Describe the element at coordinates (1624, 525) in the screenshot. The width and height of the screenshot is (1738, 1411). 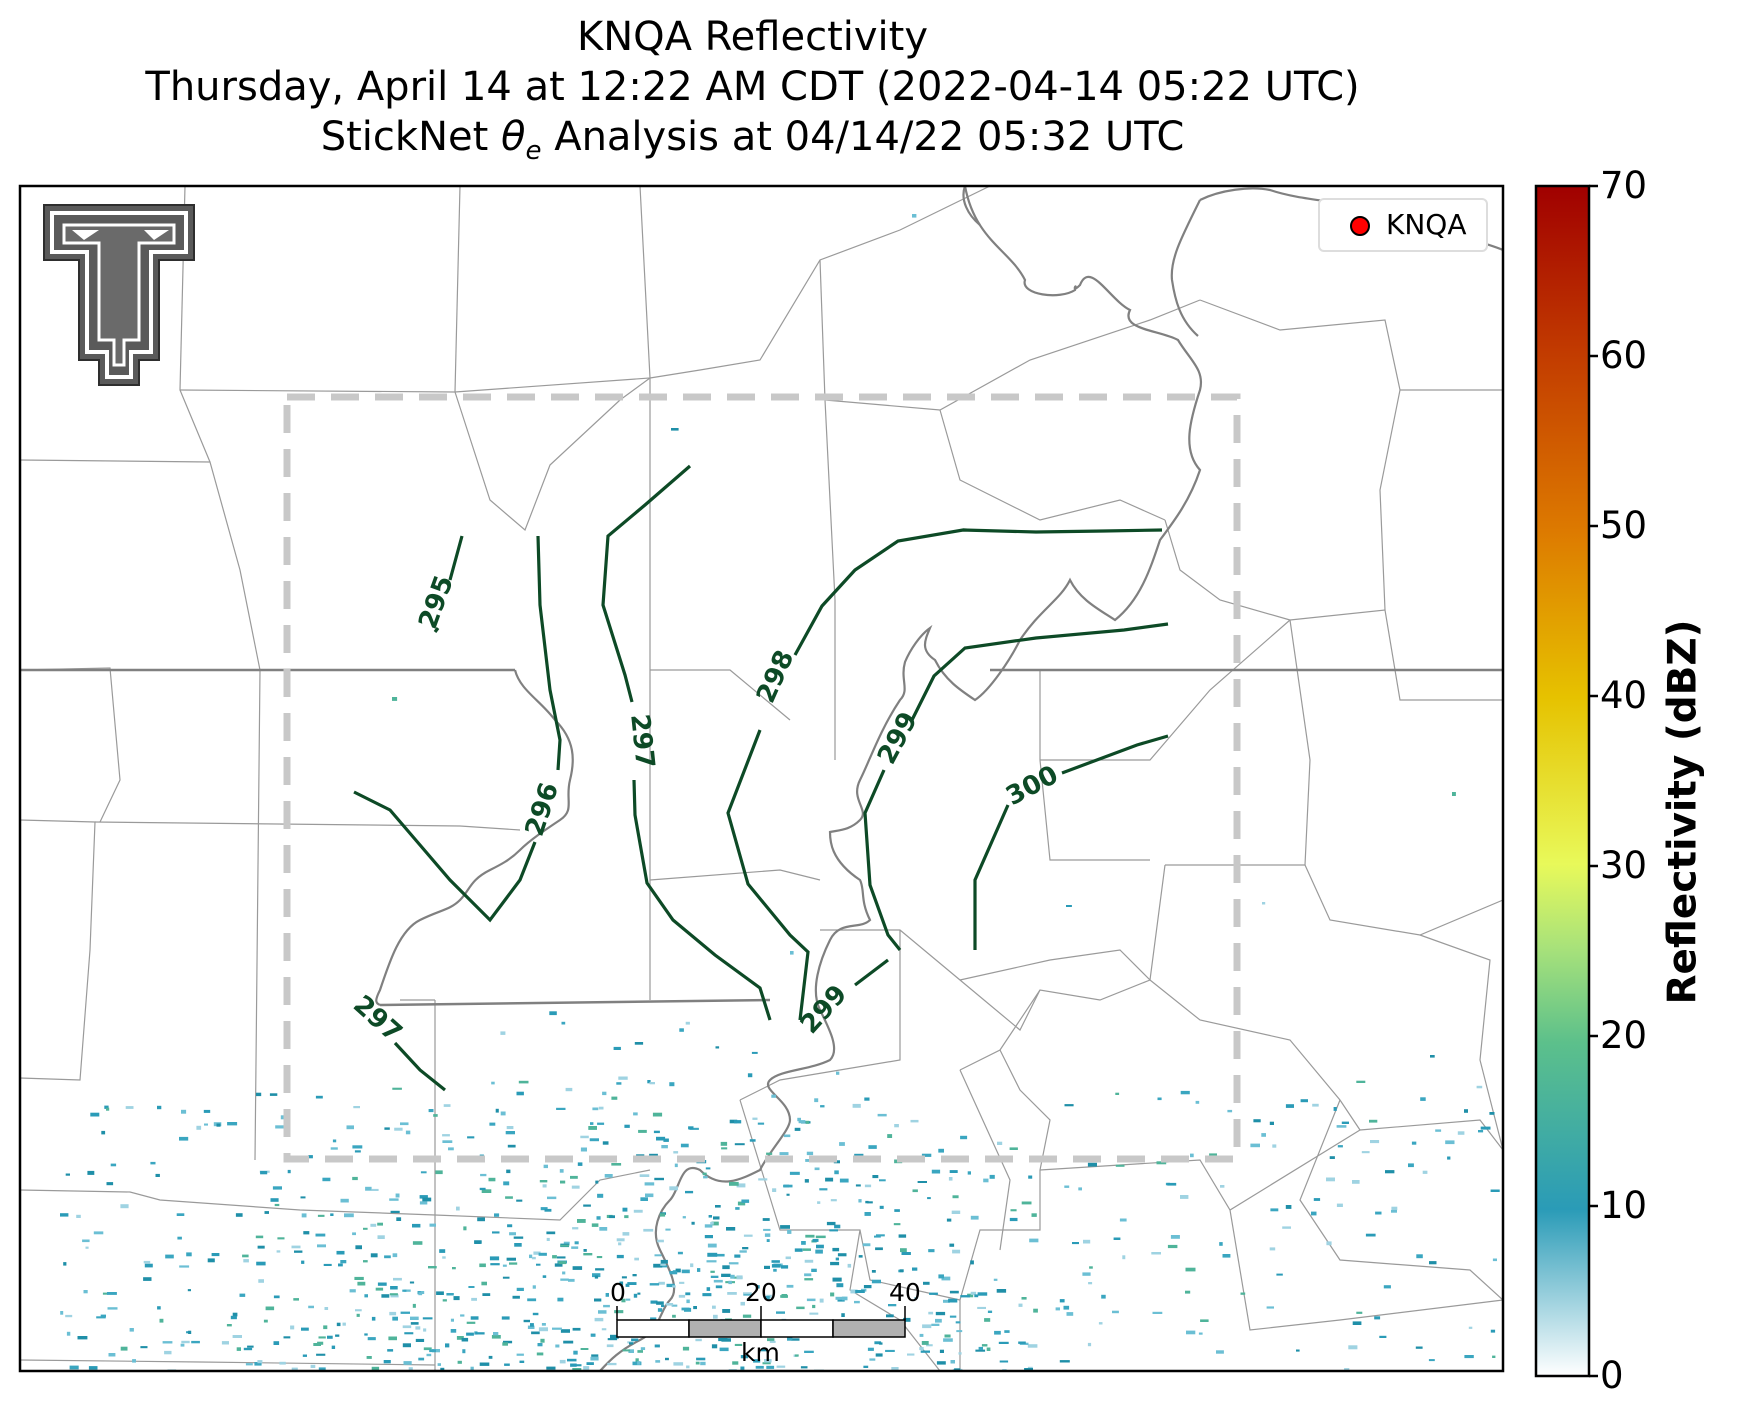
I see `colorbar-tick-label: 50` at that location.